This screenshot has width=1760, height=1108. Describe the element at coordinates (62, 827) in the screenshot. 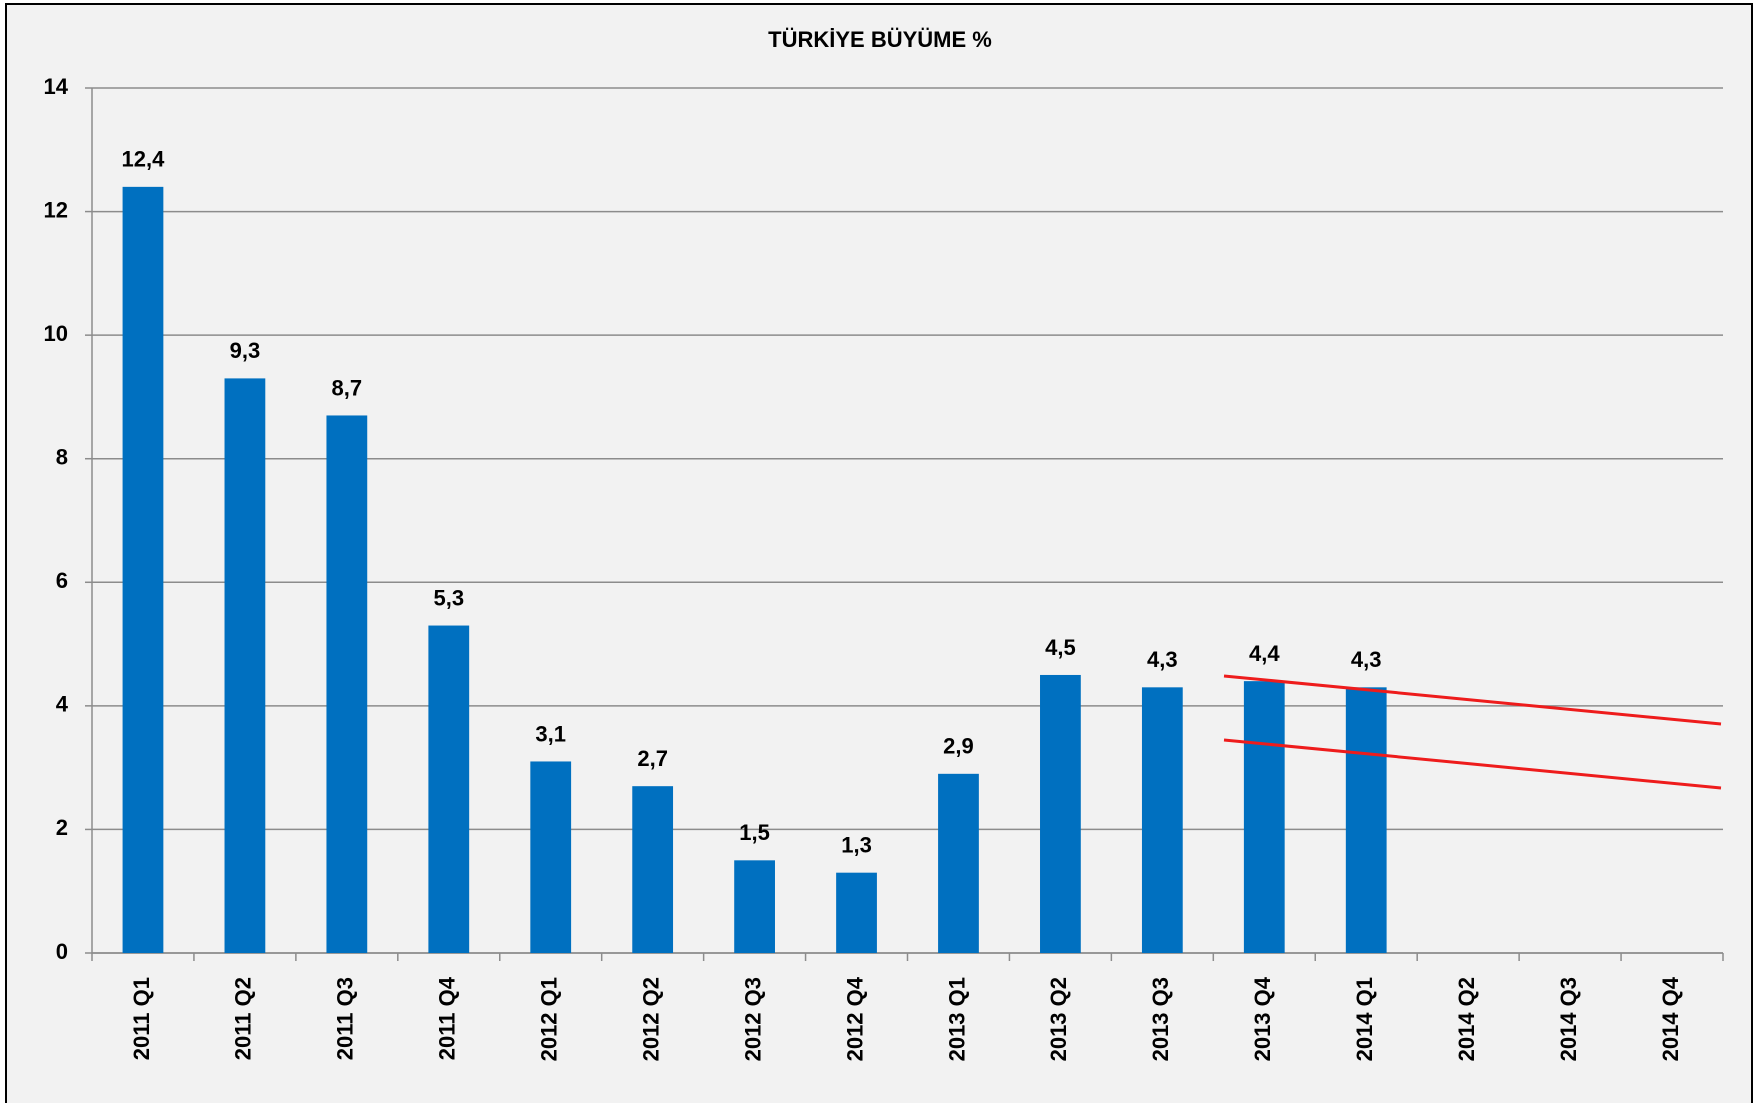

I see `y-tick-label: 2` at that location.